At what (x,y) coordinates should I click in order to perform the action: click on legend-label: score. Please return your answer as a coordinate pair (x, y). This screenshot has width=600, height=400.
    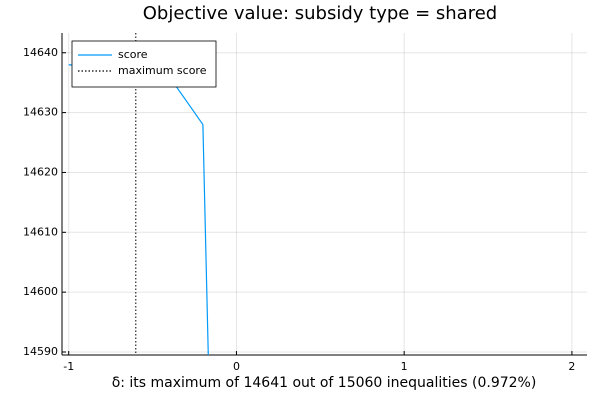
    Looking at the image, I should click on (133, 54).